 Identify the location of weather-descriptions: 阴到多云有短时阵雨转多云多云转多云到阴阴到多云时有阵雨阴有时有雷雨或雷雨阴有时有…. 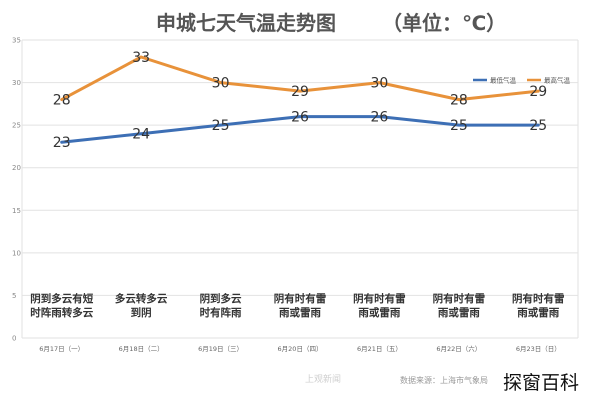
(297, 305).